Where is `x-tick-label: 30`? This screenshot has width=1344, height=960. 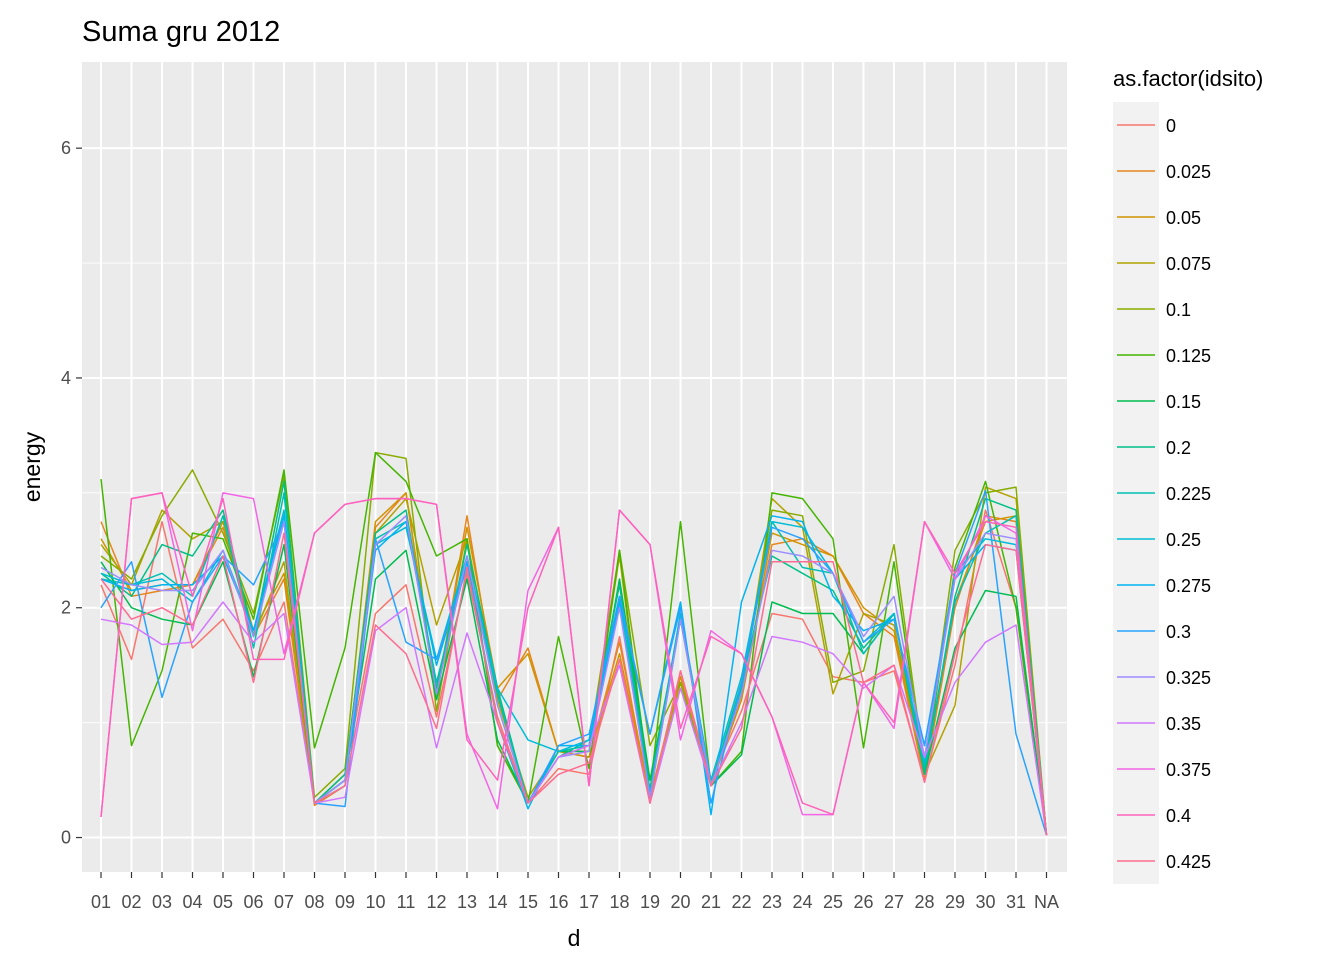
x-tick-label: 30 is located at coordinates (985, 902).